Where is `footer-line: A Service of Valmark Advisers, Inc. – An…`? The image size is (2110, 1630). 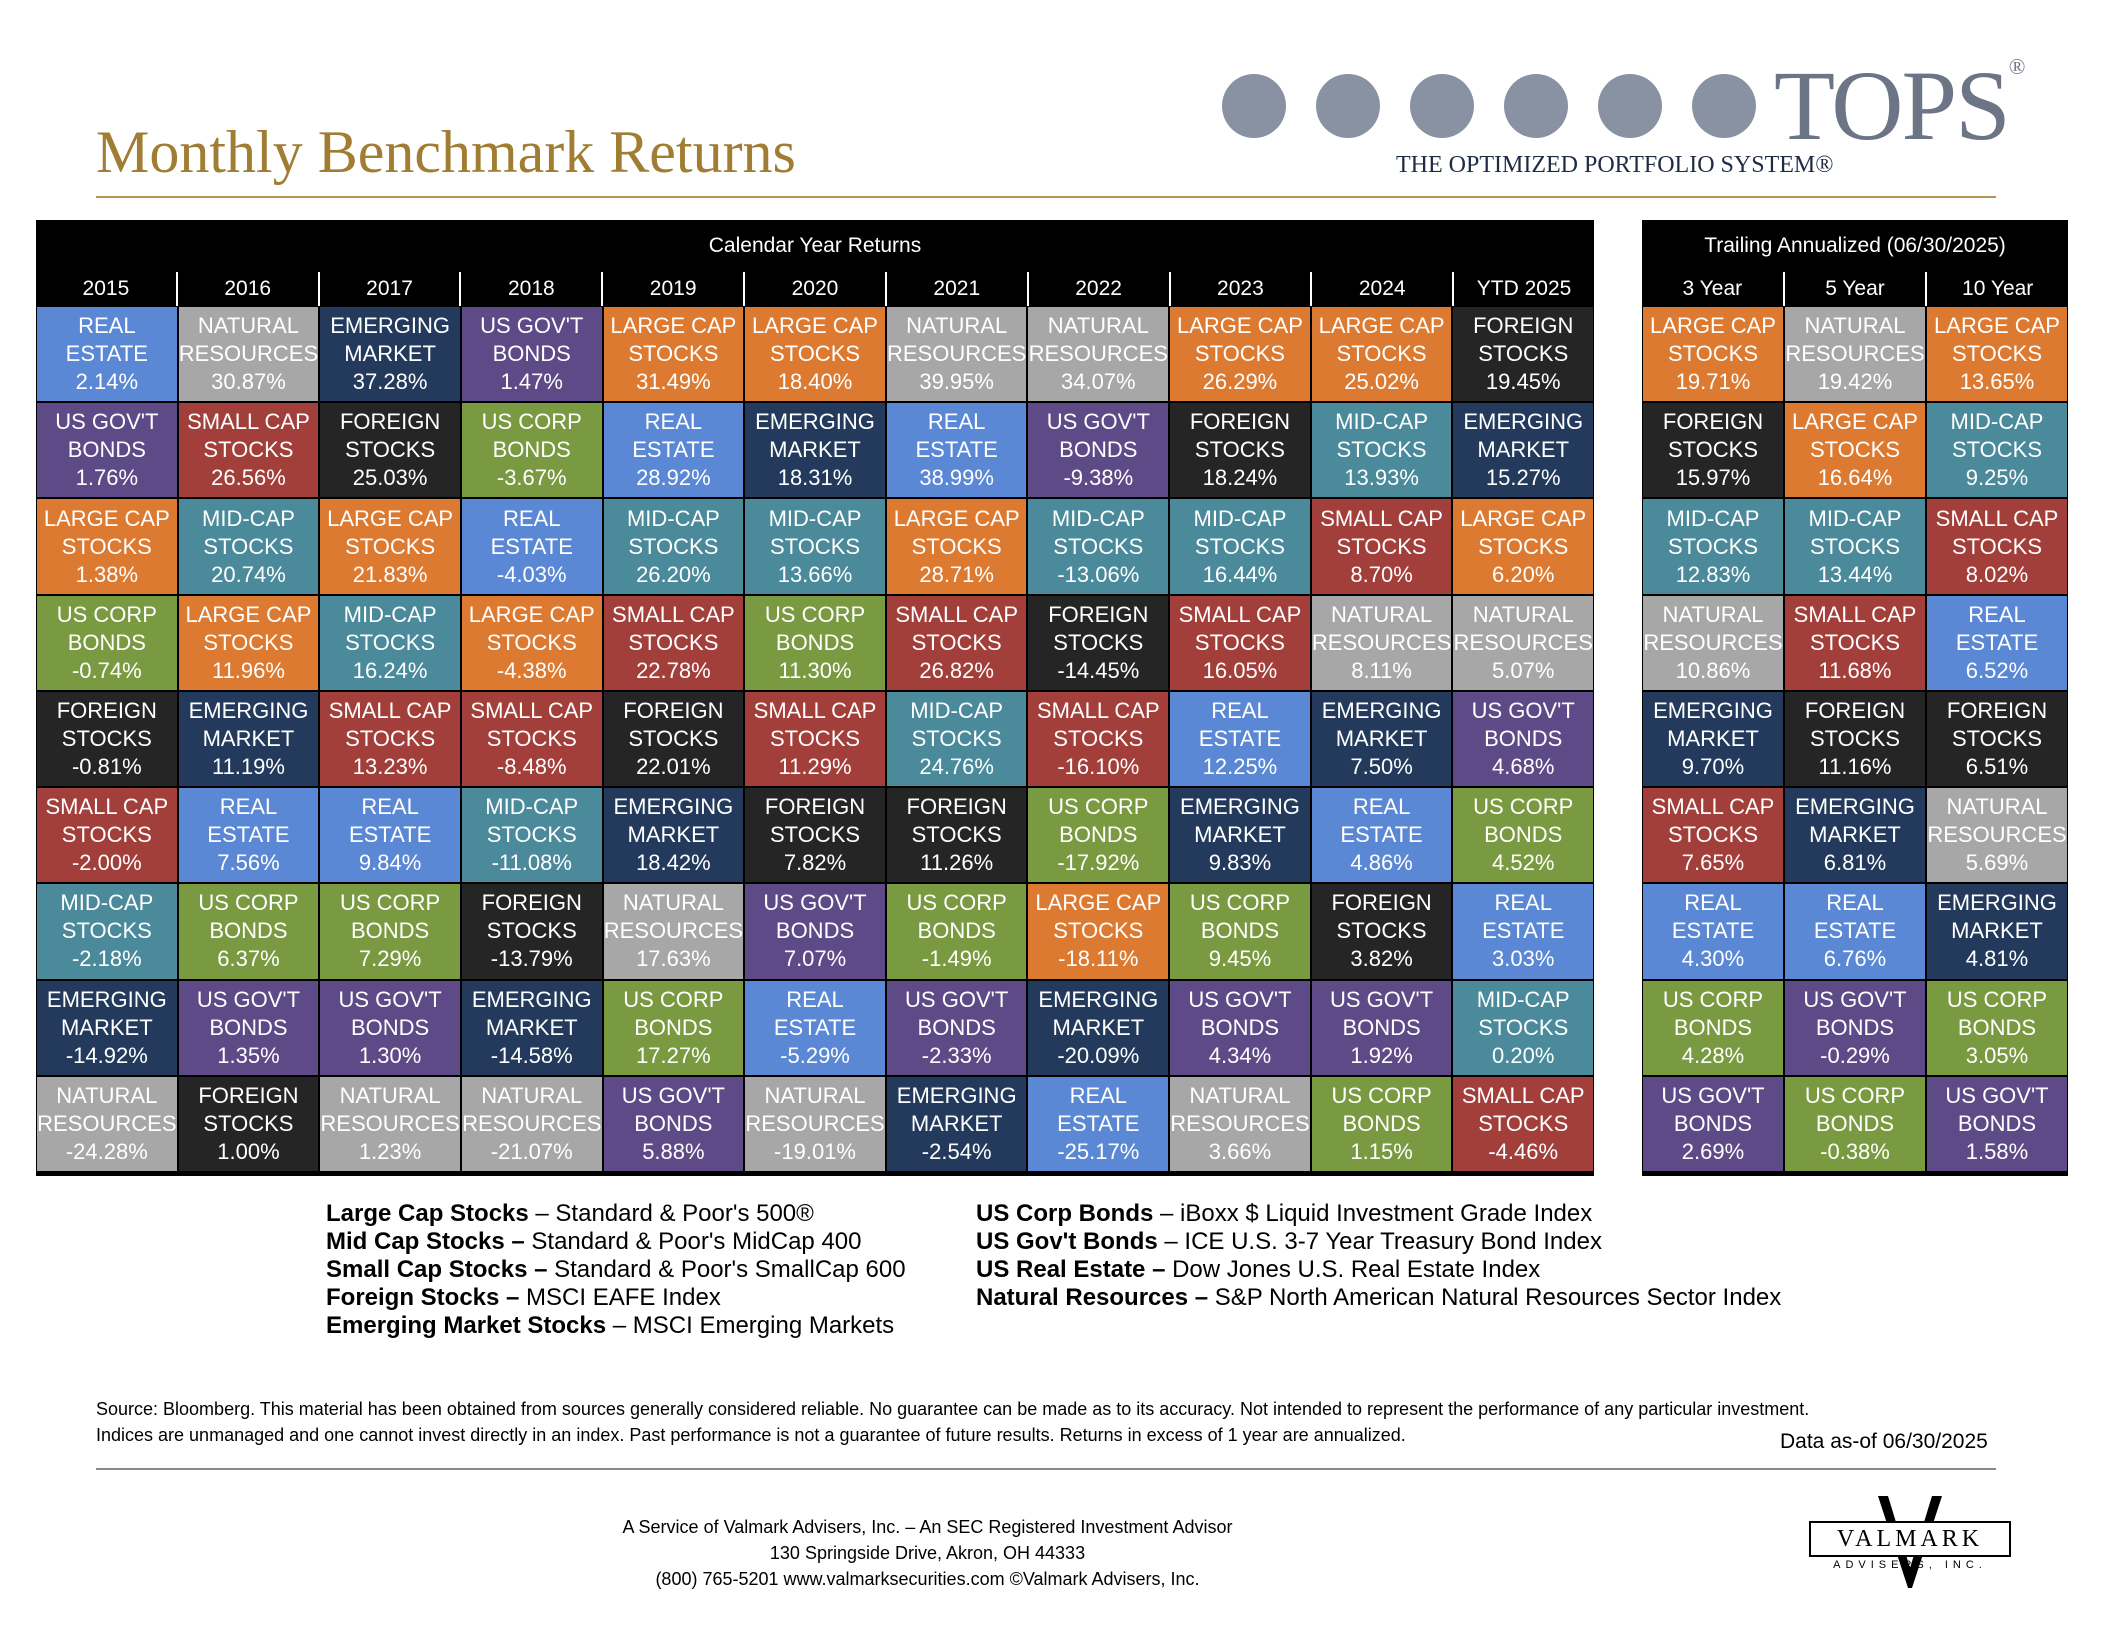
footer-line: A Service of Valmark Advisers, Inc. – An… is located at coordinates (927, 1527).